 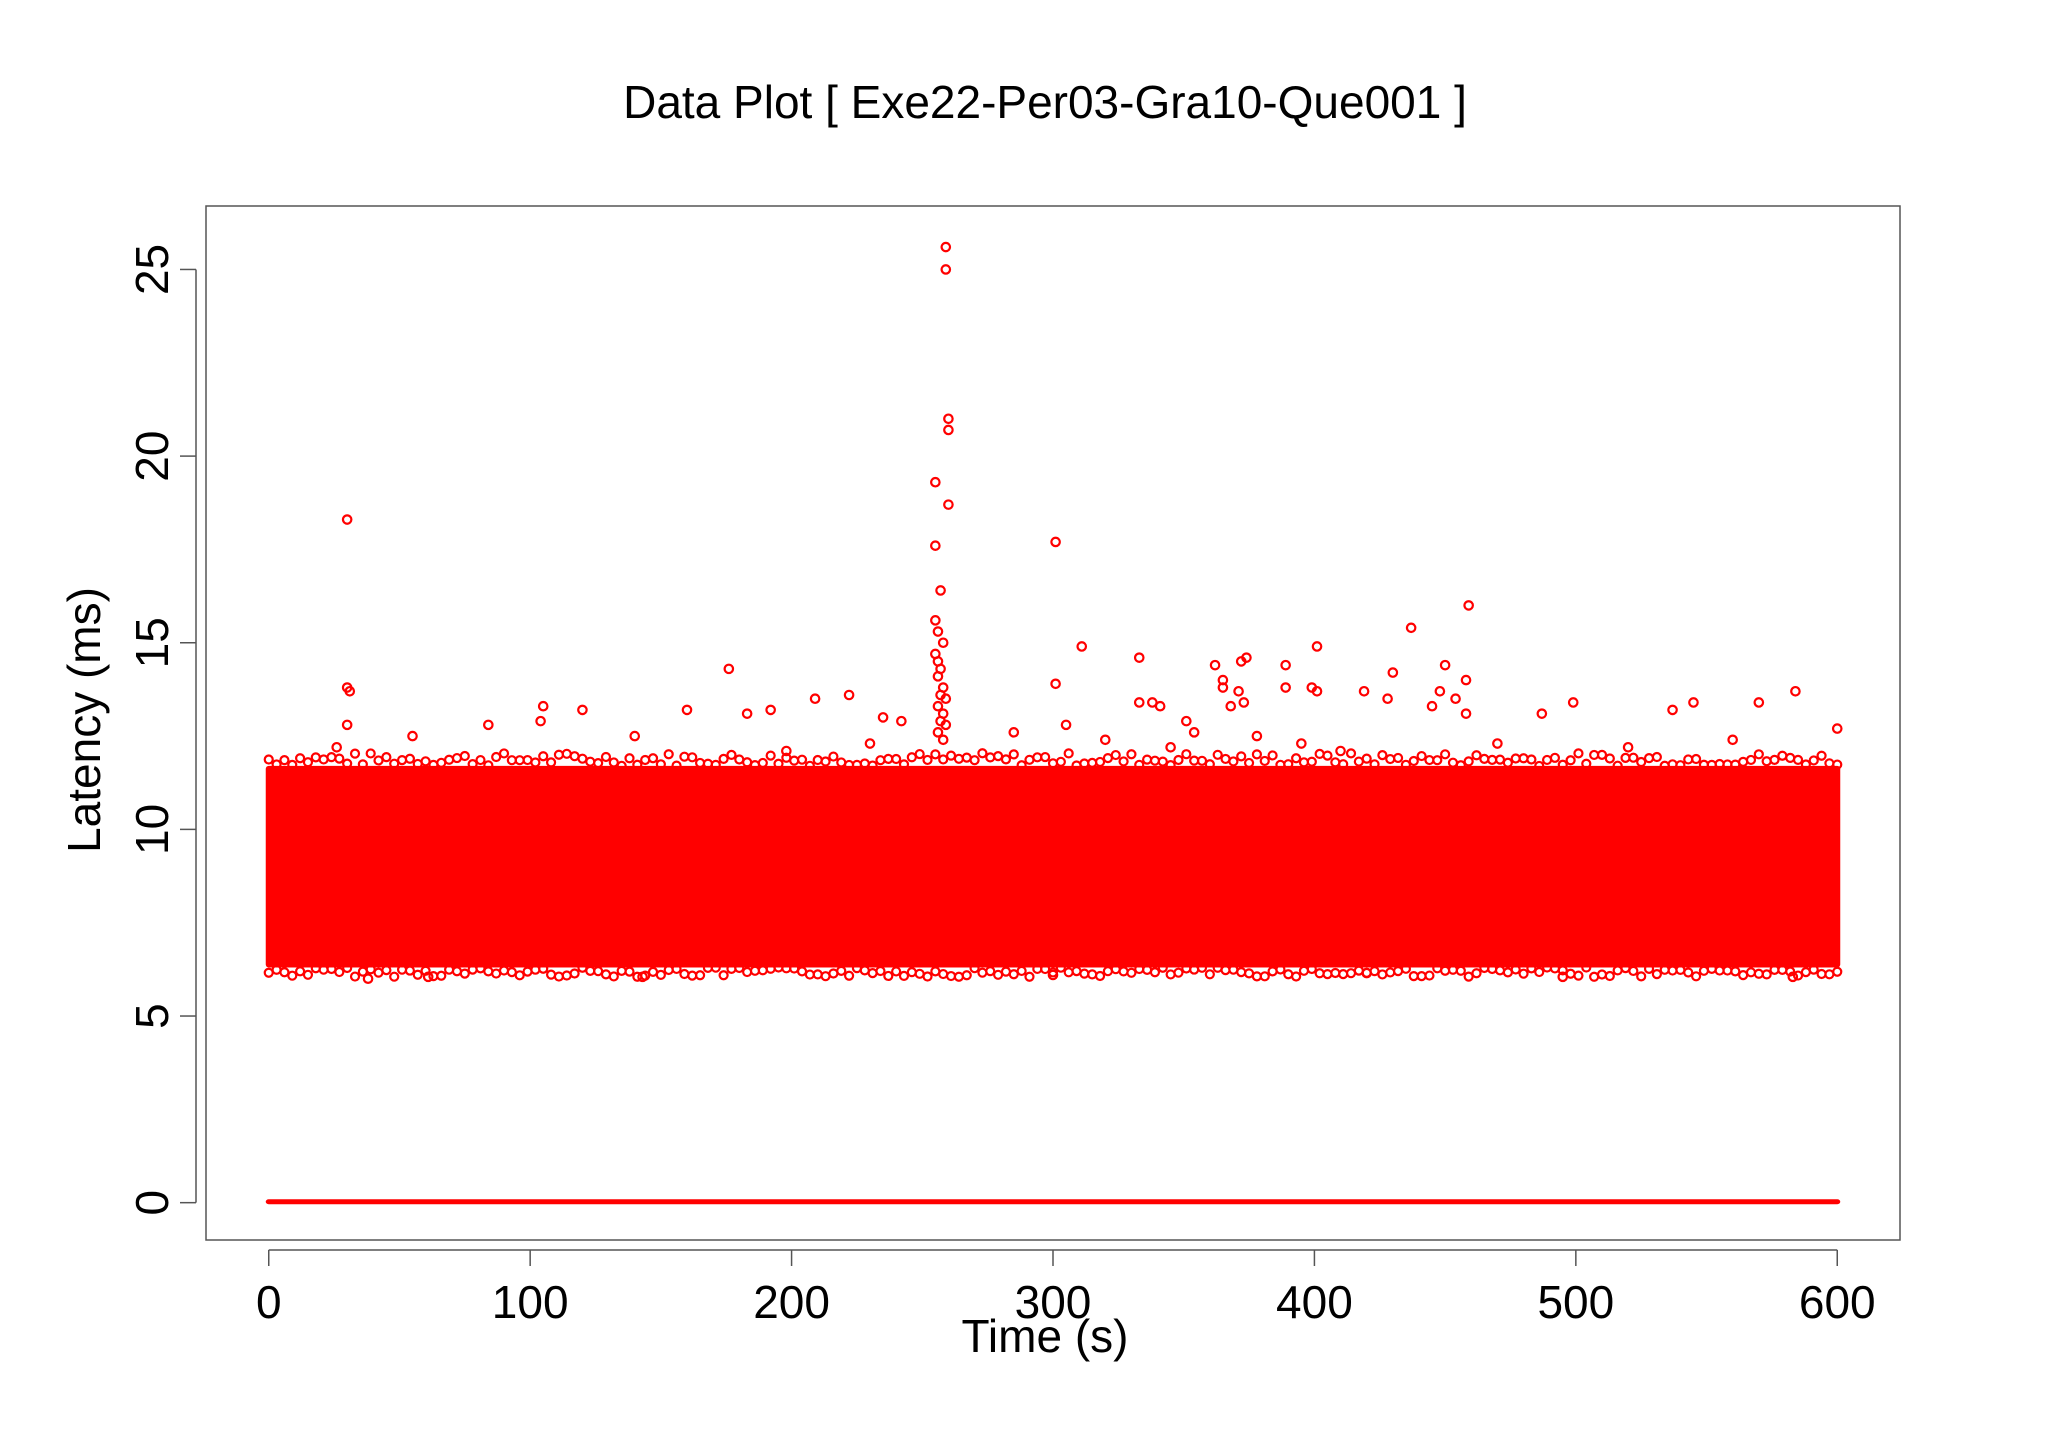 What do you see at coordinates (1045, 1336) in the screenshot?
I see `x-axis-title: Time (s)` at bounding box center [1045, 1336].